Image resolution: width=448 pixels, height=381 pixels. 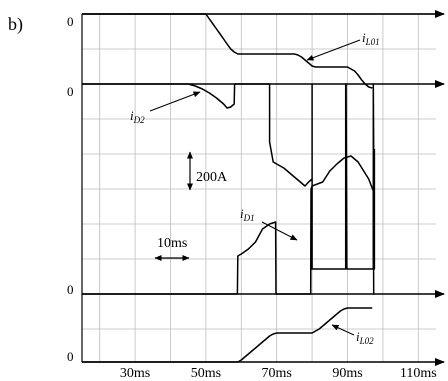 What do you see at coordinates (70, 91) in the screenshot?
I see `baseline-label-id2: 0` at bounding box center [70, 91].